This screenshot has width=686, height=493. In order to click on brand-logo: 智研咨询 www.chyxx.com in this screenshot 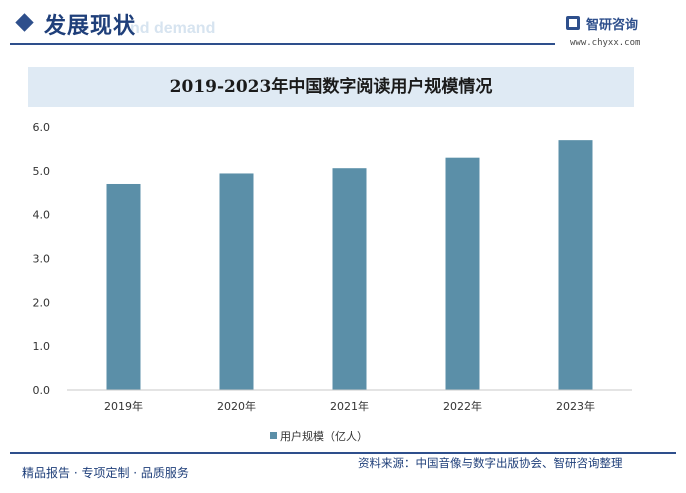, I will do `click(626, 31)`.